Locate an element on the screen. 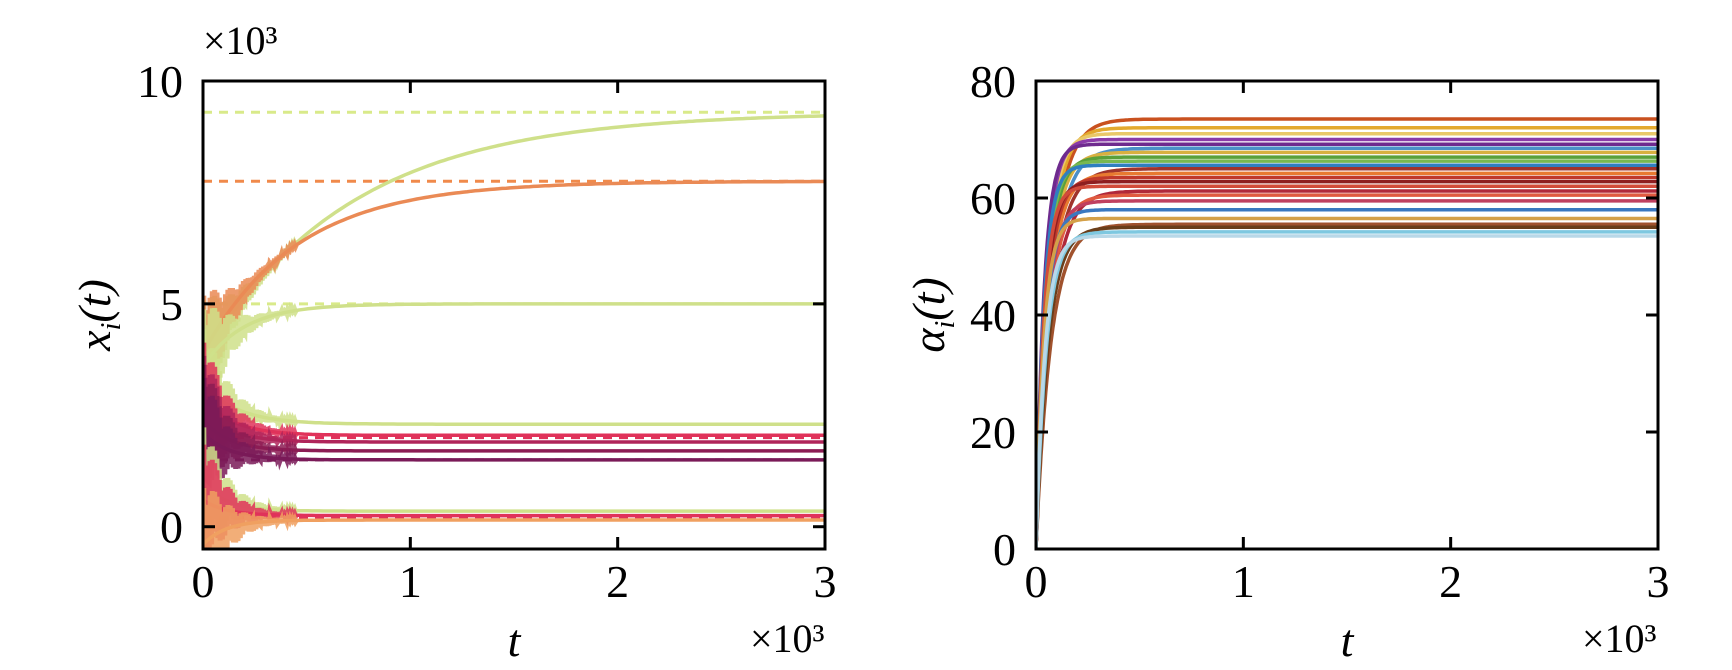 The image size is (1732, 670). right-ytick-label: 40 is located at coordinates (993, 315).